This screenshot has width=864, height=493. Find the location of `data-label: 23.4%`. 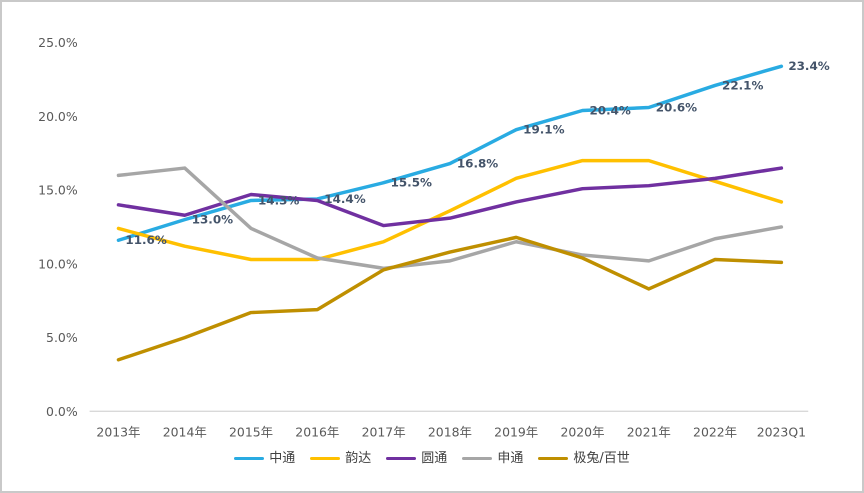

data-label: 23.4% is located at coordinates (808, 66).